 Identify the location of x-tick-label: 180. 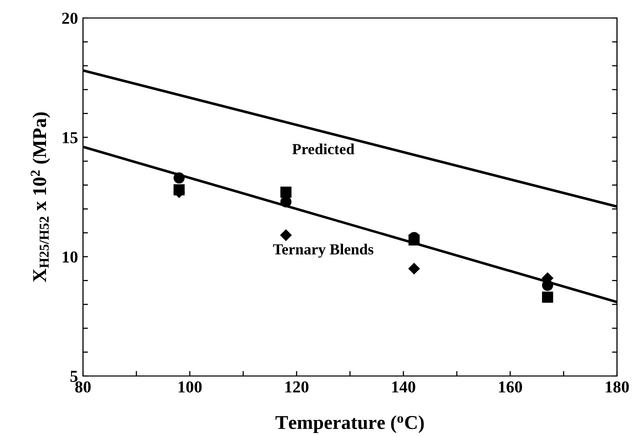
(617, 387).